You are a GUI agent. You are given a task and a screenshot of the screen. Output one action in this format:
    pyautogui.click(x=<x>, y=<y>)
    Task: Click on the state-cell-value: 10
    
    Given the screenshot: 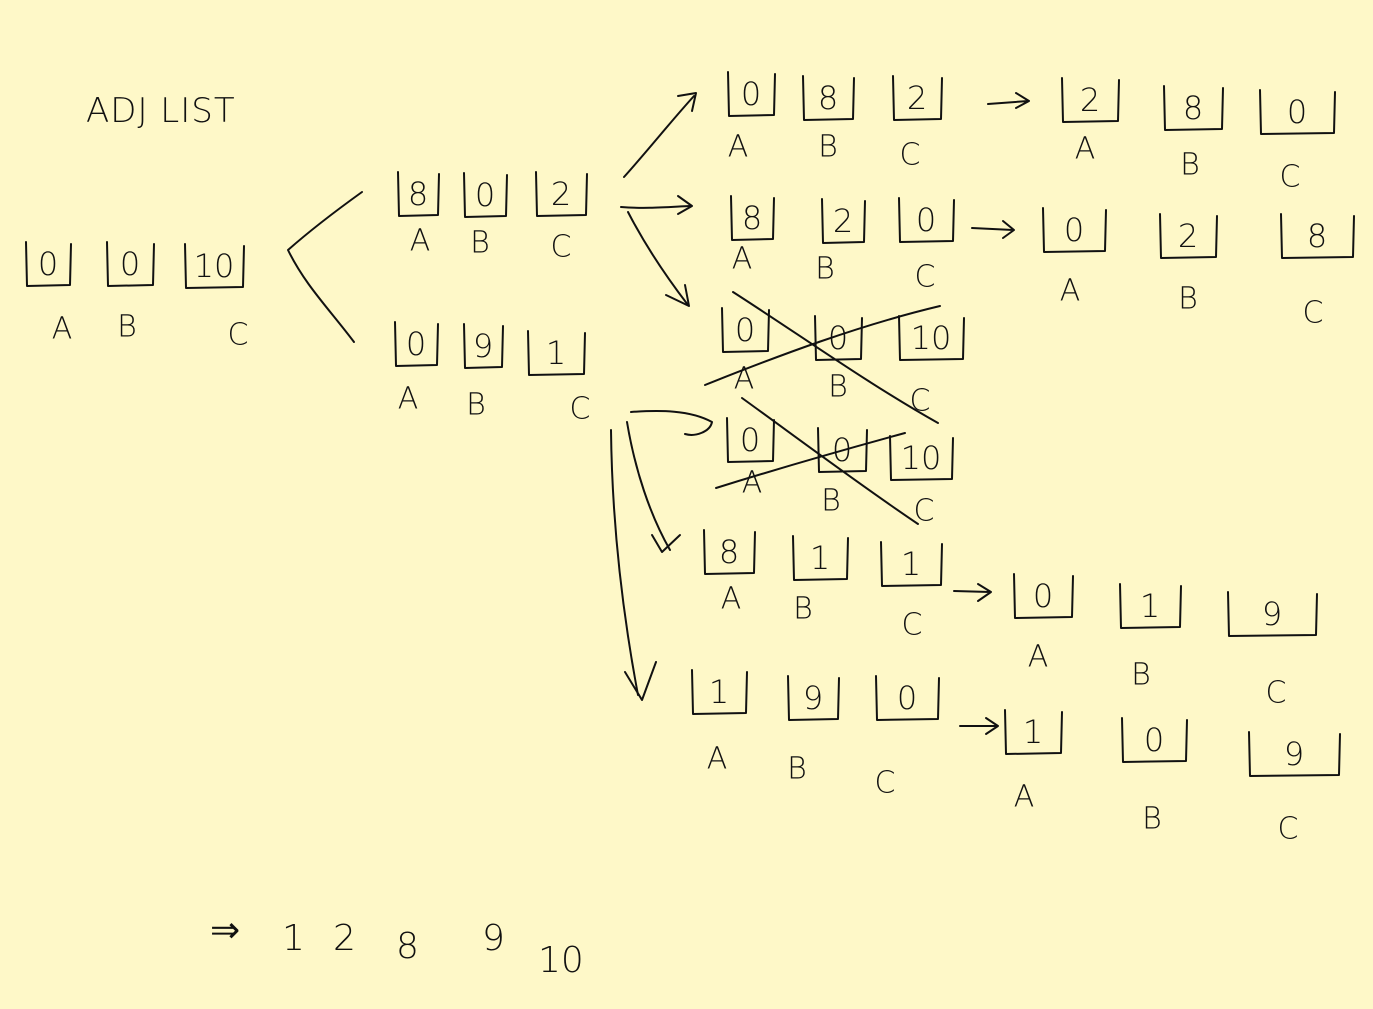 What is the action you would take?
    pyautogui.click(x=921, y=458)
    